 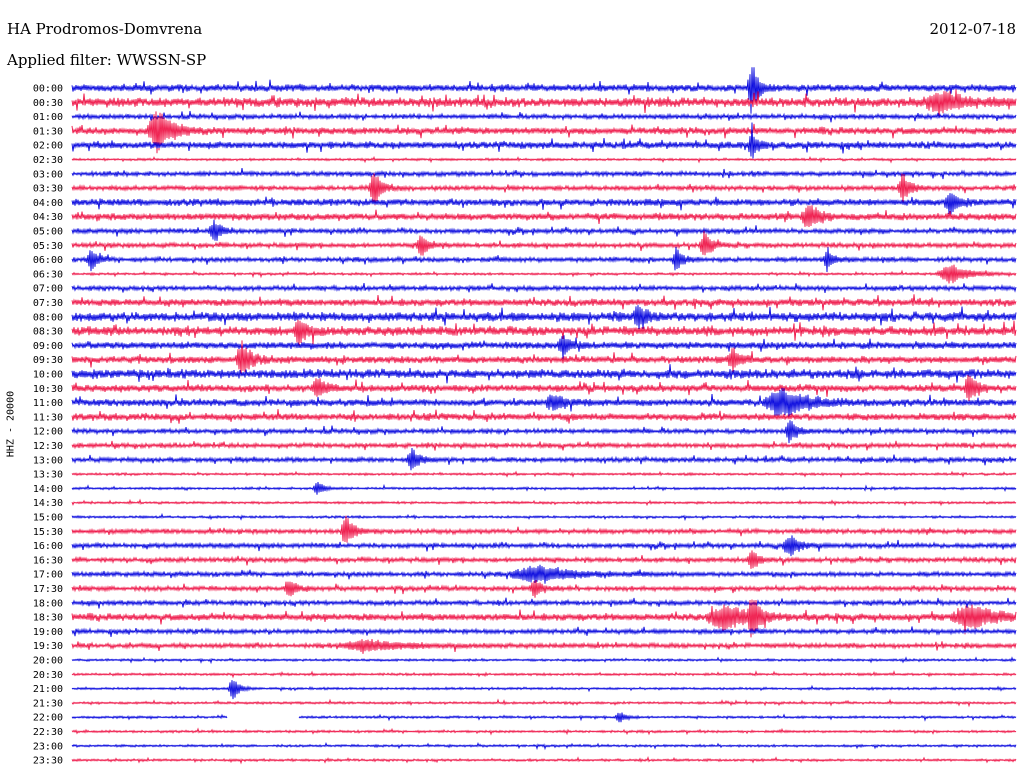 What do you see at coordinates (48, 475) in the screenshot?
I see `row-time-label: 13:30` at bounding box center [48, 475].